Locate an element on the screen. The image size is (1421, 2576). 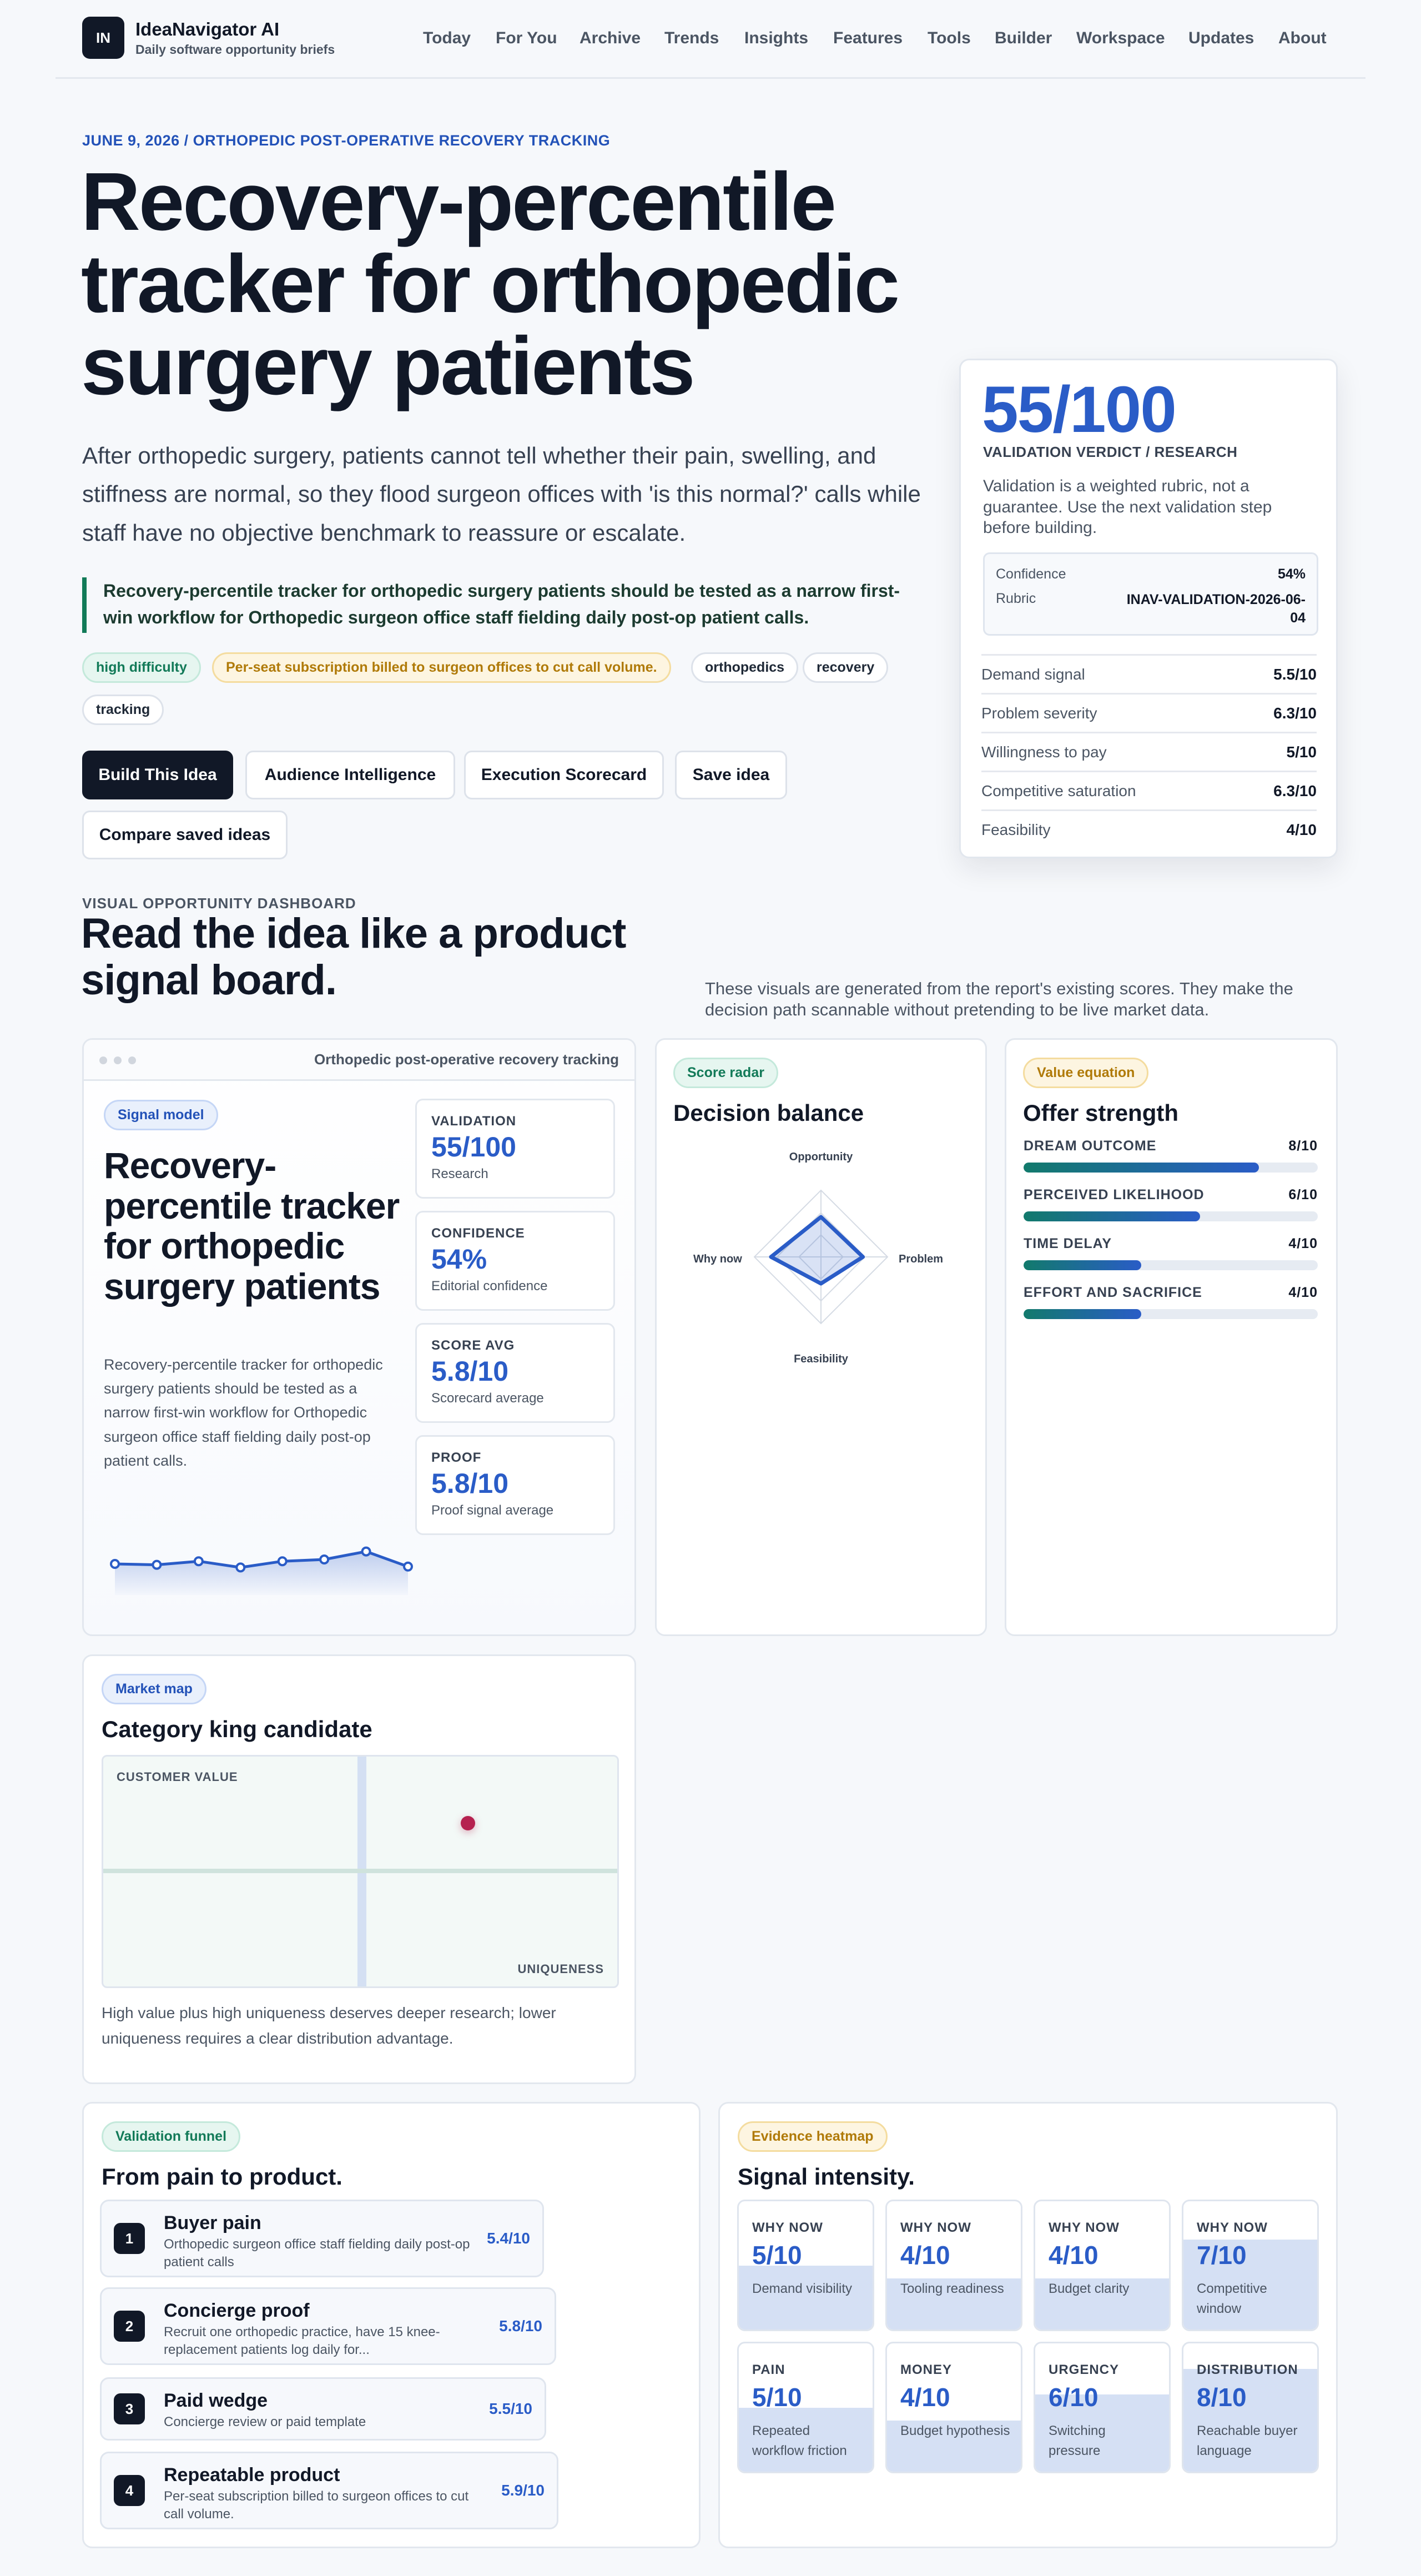
offer-bar-fill is located at coordinates (1082, 1314).